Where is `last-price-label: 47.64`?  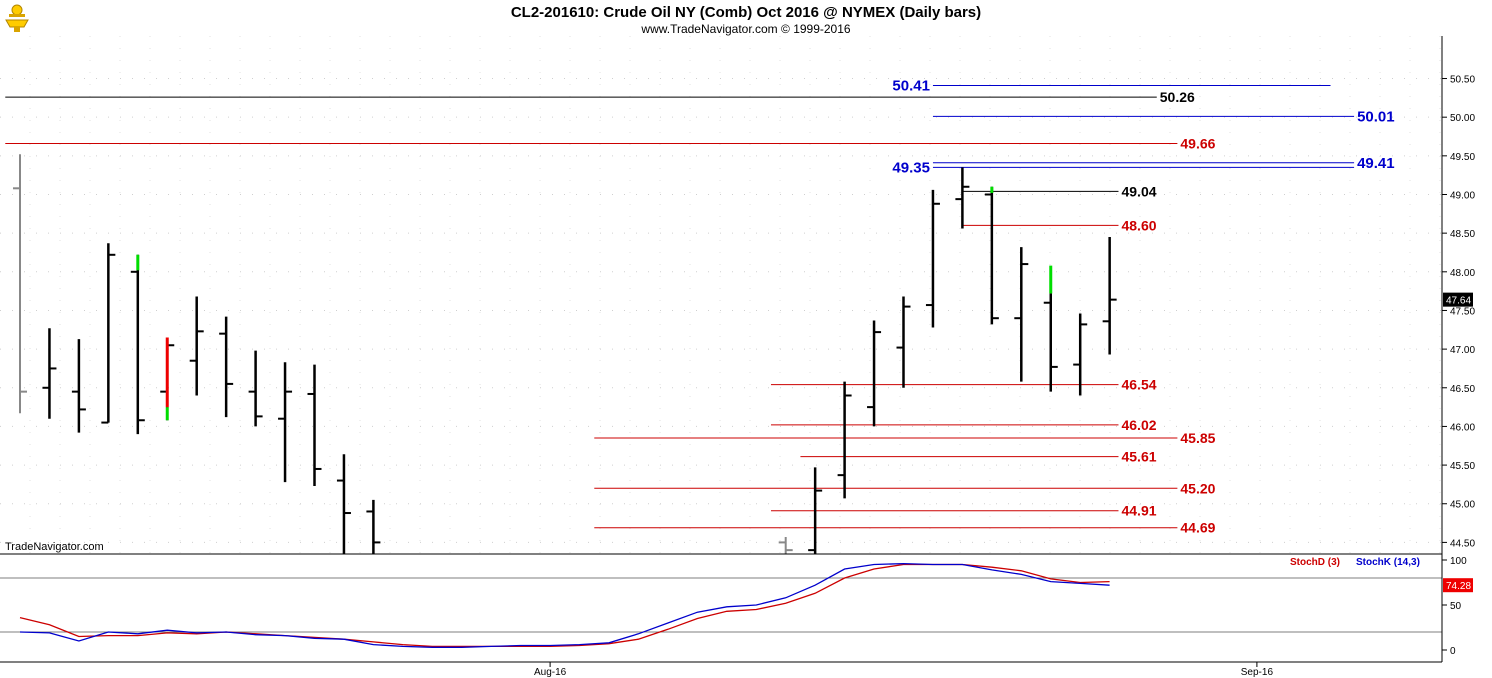 last-price-label: 47.64 is located at coordinates (1458, 301).